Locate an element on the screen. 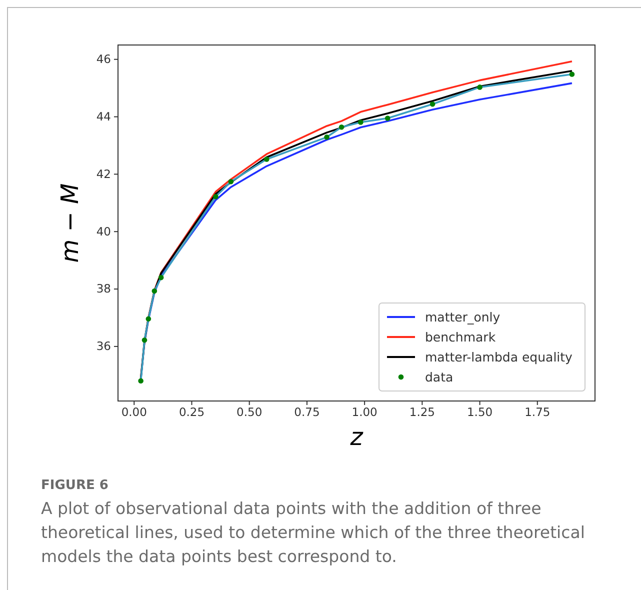 The width and height of the screenshot is (641, 590). y-tick-label: 38 is located at coordinates (103, 289).